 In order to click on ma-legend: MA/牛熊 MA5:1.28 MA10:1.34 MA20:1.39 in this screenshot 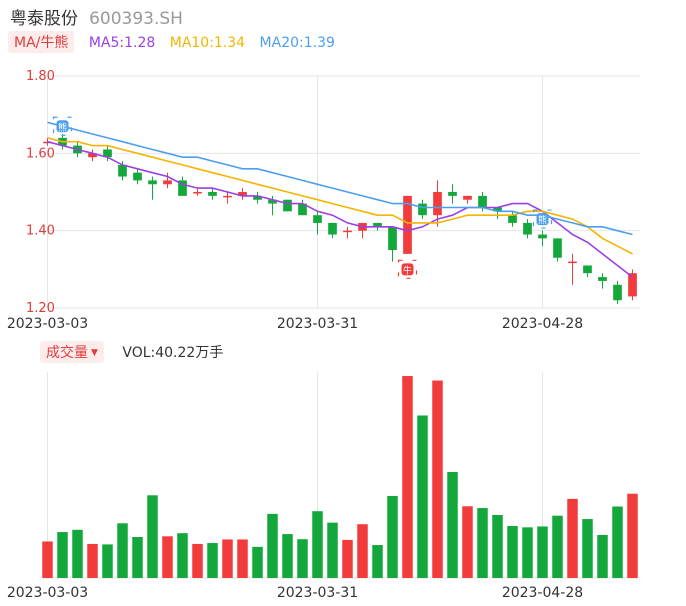, I will do `click(171, 42)`.